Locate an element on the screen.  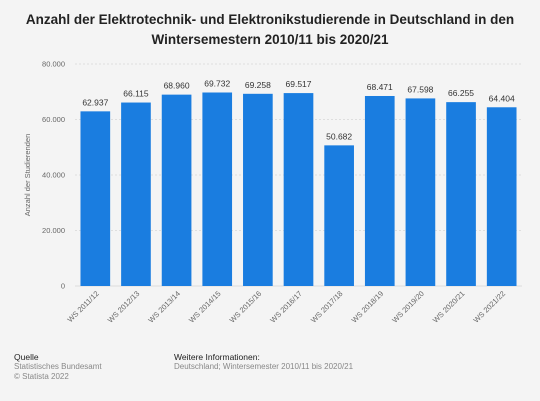
x-tick-label: WS 2016/17 is located at coordinates (286, 307).